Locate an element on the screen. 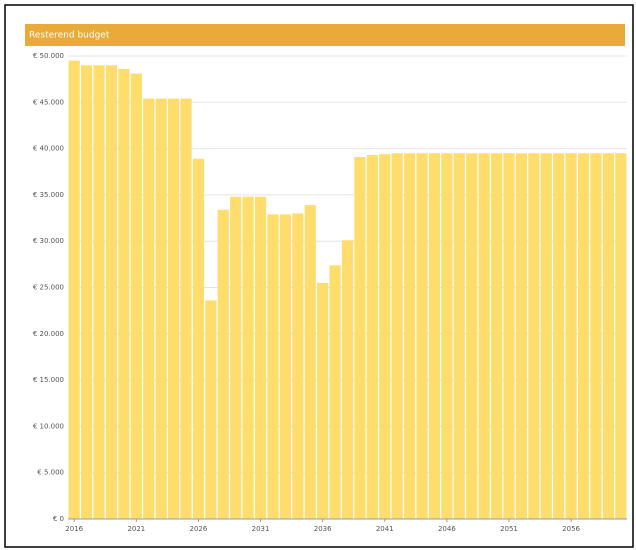 The width and height of the screenshot is (636, 550). y-tick-label: € 50.000 is located at coordinates (48, 56).